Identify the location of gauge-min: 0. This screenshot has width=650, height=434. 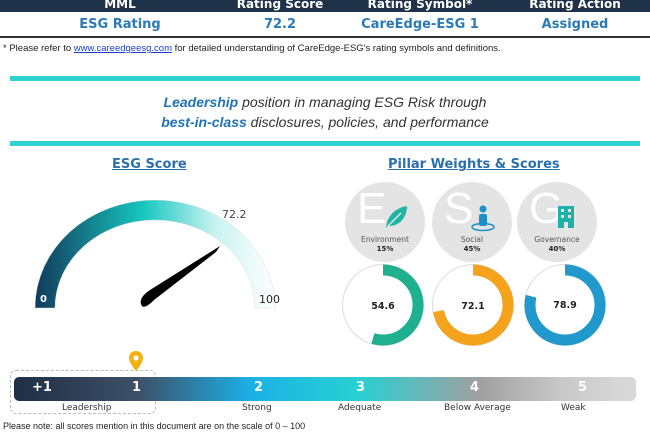
(43, 299).